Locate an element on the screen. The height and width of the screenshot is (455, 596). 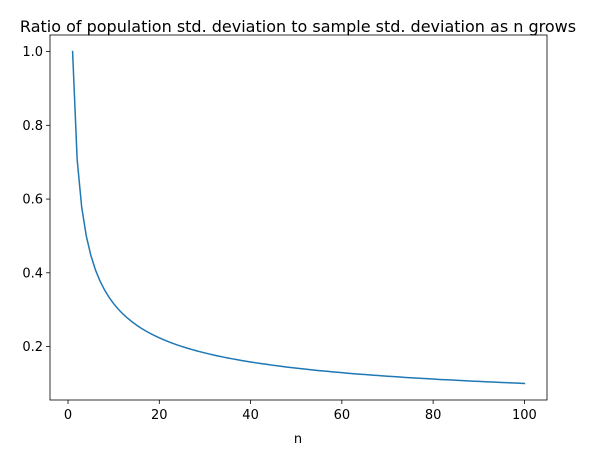
x-tick-label: 40 is located at coordinates (250, 415).